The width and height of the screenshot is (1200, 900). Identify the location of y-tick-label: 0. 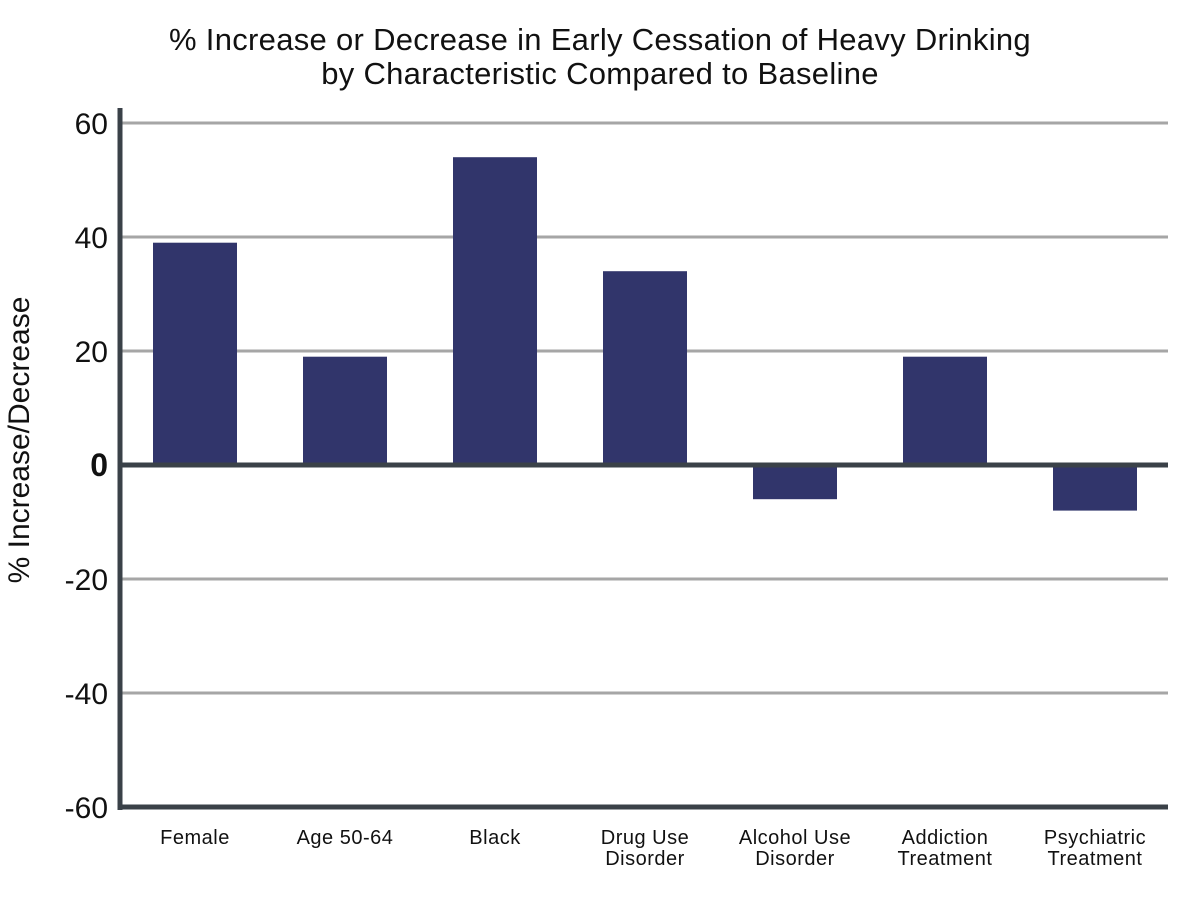
(99, 465).